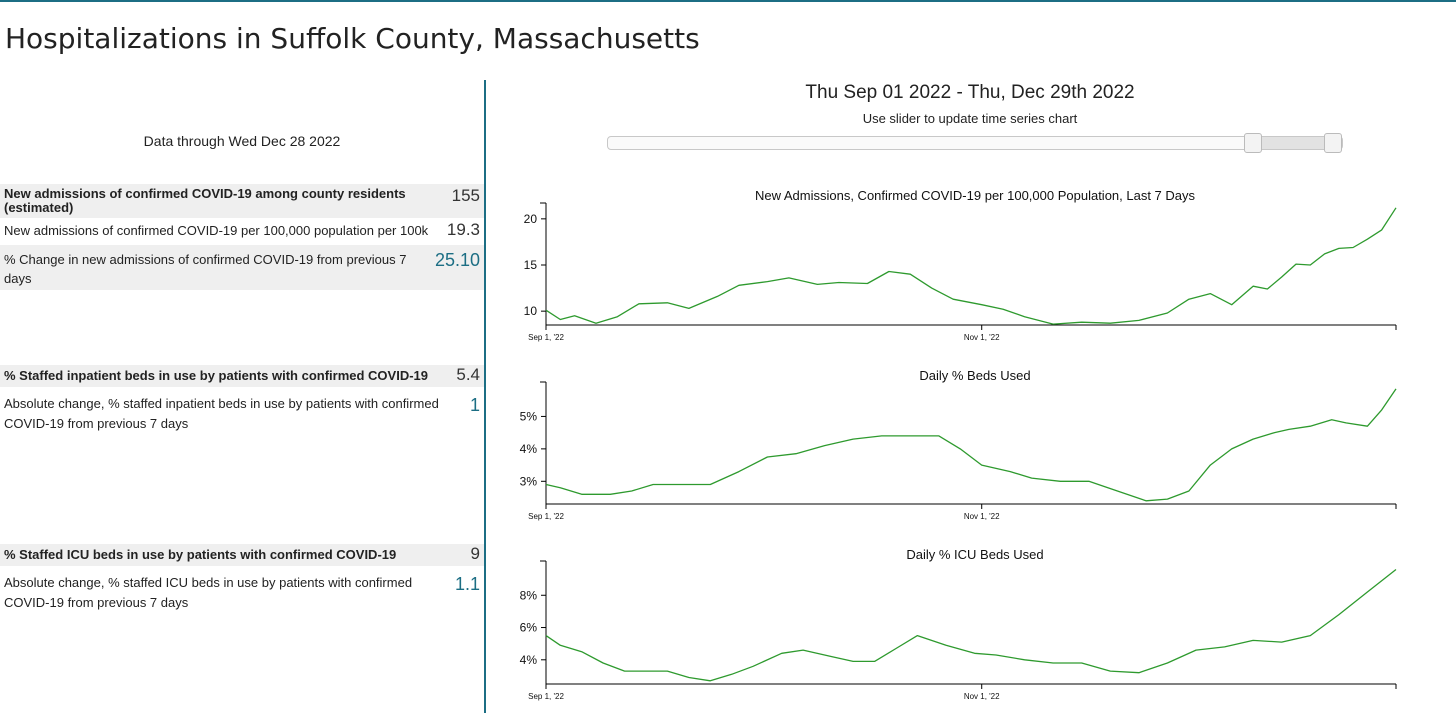  What do you see at coordinates (529, 416) in the screenshot?
I see `y-tick-label: 5%` at bounding box center [529, 416].